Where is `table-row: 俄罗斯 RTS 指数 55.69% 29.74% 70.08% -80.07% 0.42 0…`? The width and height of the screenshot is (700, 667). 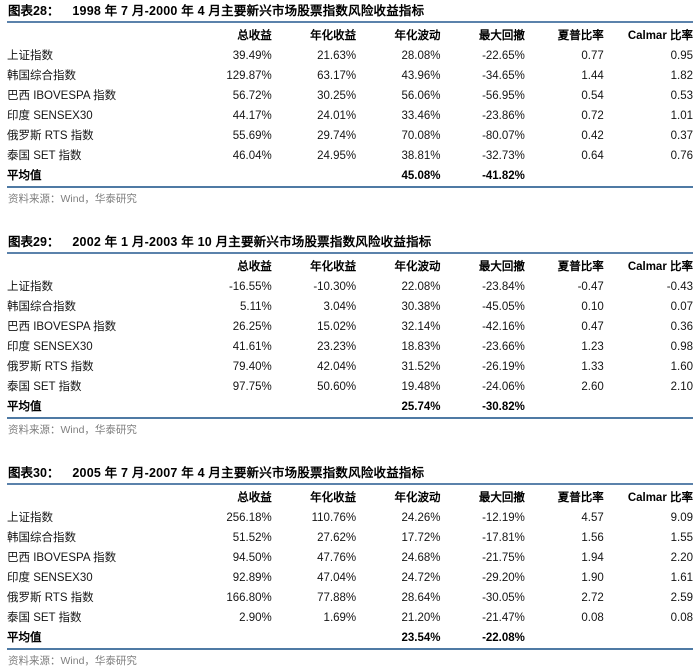 table-row: 俄罗斯 RTS 指数 55.69% 29.74% 70.08% -80.07% 0.42 0… is located at coordinates (350, 136).